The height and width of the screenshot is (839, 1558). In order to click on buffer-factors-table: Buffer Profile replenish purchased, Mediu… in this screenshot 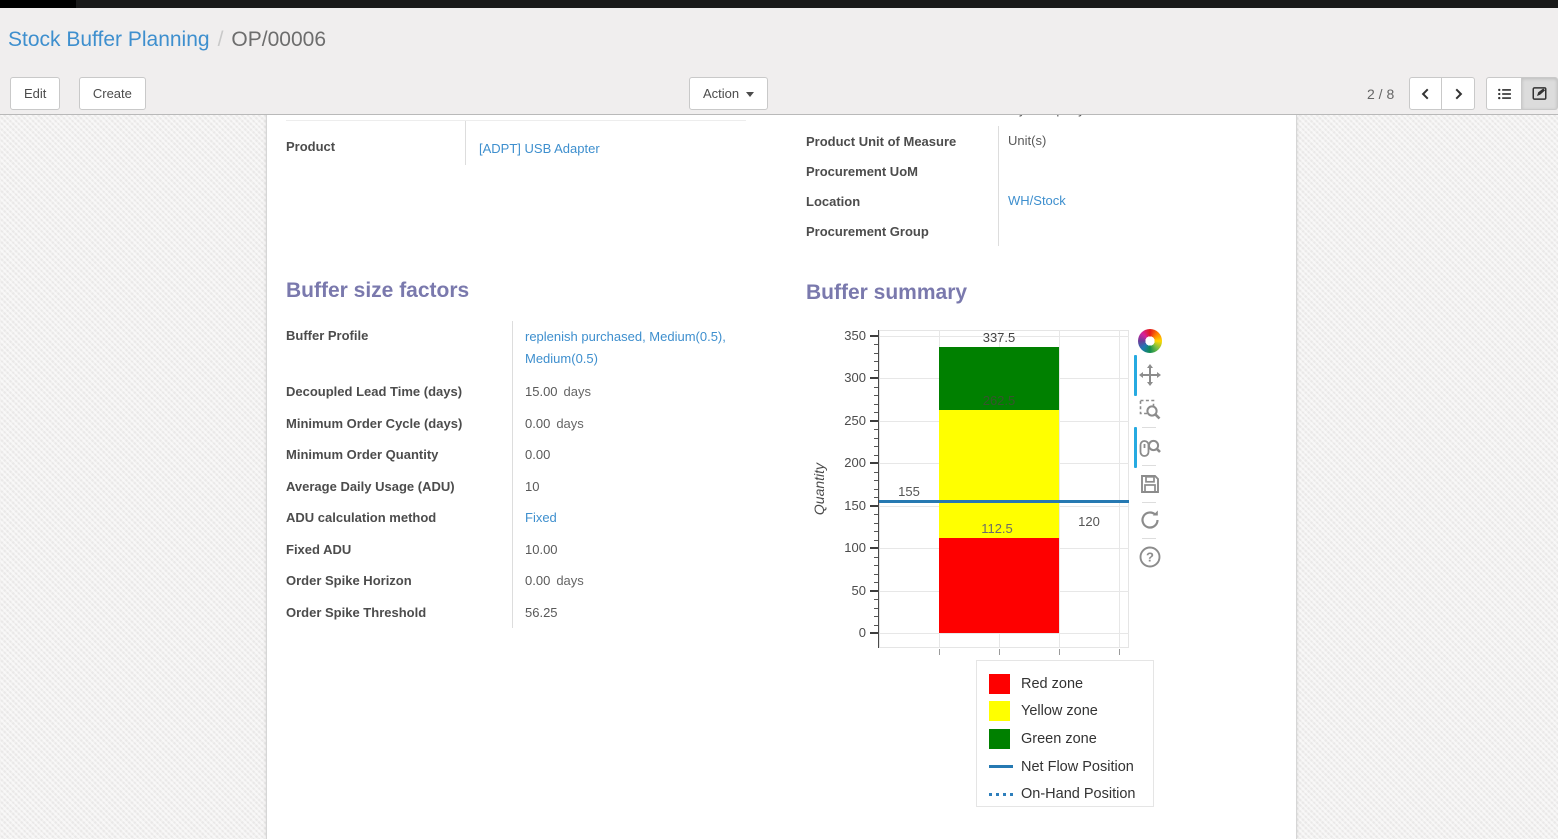, I will do `click(536, 474)`.